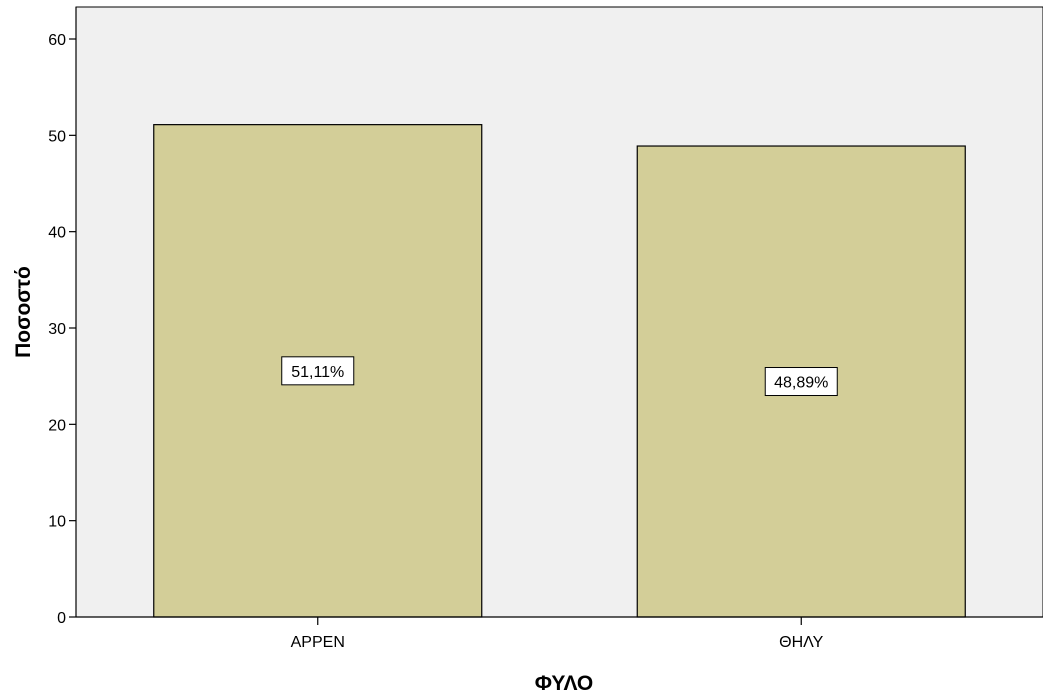 This screenshot has width=1043, height=700. What do you see at coordinates (557, 634) in the screenshot?
I see `x-axis-ticks: ΑΡΡΕΝ ΘΗΛΥ` at bounding box center [557, 634].